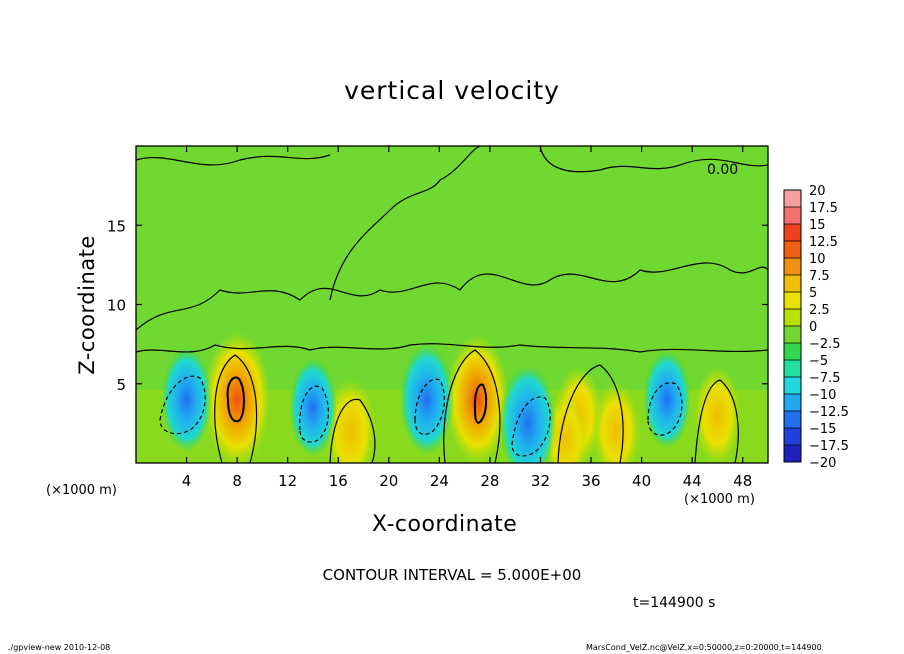 This screenshot has height=654, width=904. What do you see at coordinates (829, 446) in the screenshot?
I see `colorbar-label: −17.5` at bounding box center [829, 446].